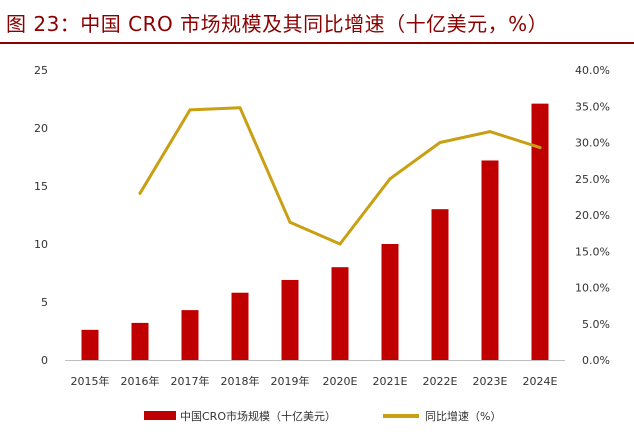  I want to click on x-tick-label: 2019年, so click(290, 381).